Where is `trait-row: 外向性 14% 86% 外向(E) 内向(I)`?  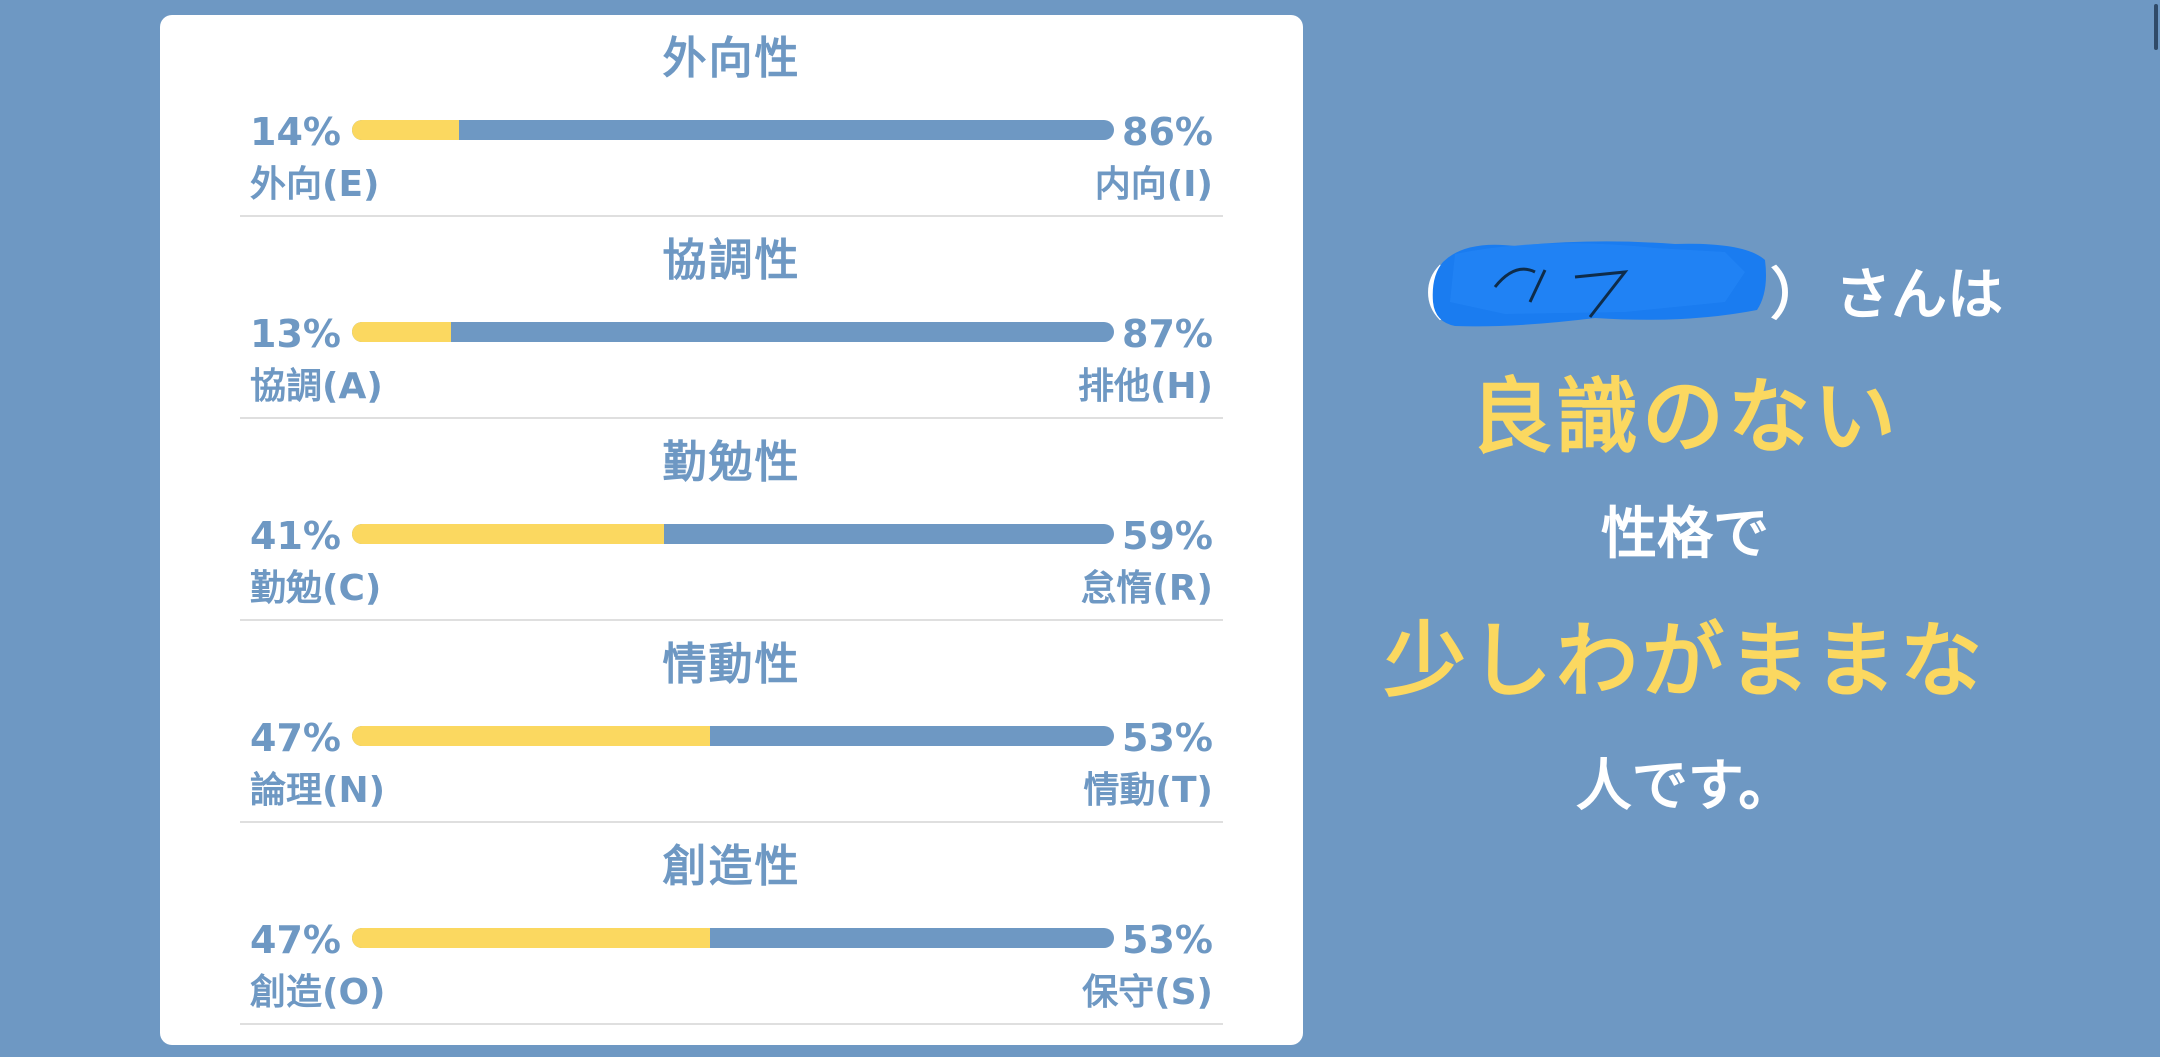
trait-row: 外向性 14% 86% 外向(E) 内向(I) is located at coordinates (731, 116).